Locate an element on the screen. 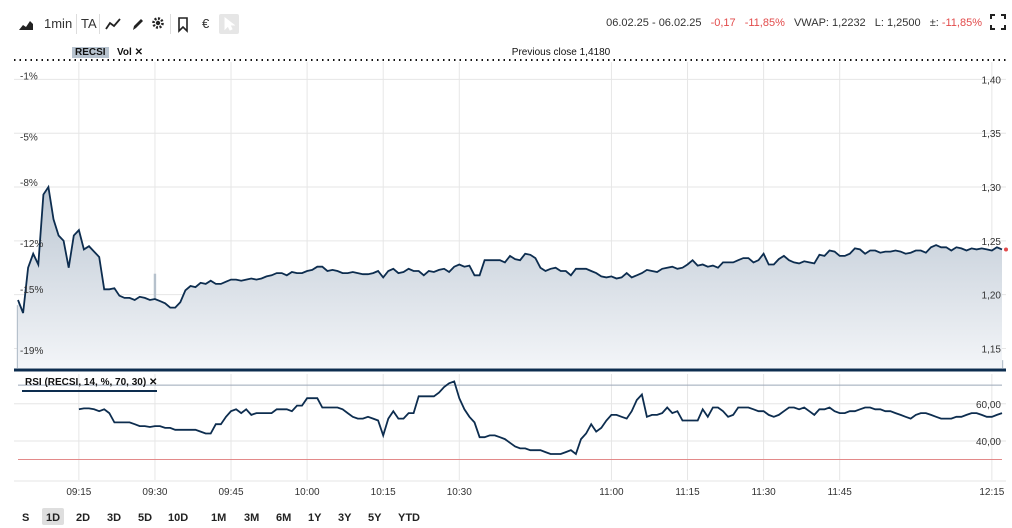 Image resolution: width=1012 pixels, height=528 pixels. percent-tick-label: -19% is located at coordinates (31, 351).